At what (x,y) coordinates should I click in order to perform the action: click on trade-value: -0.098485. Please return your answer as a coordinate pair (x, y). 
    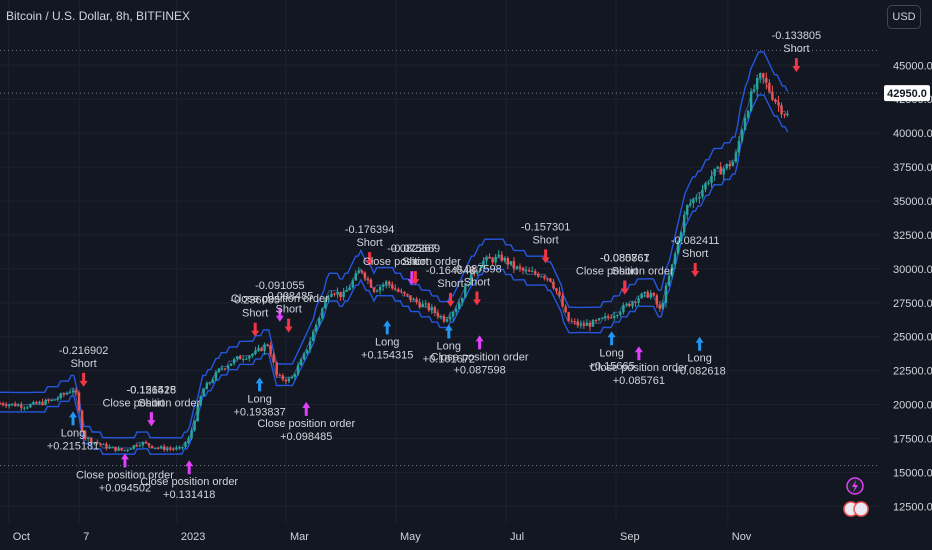
    Looking at the image, I should click on (289, 297).